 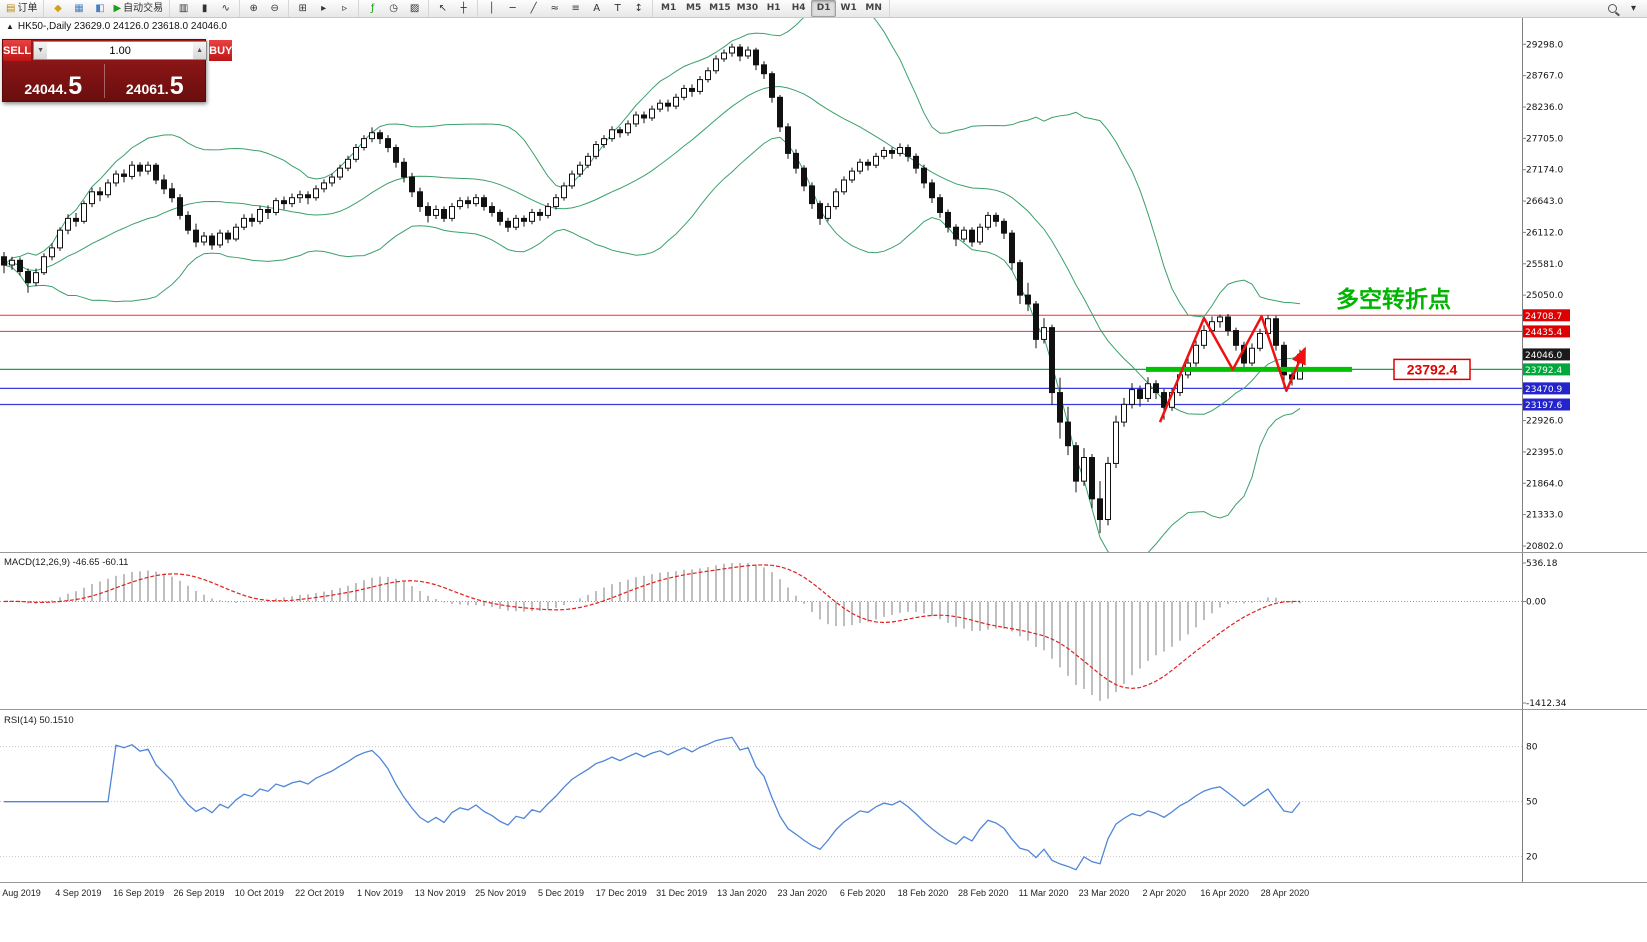 What do you see at coordinates (104, 81) in the screenshot?
I see `price-divider` at bounding box center [104, 81].